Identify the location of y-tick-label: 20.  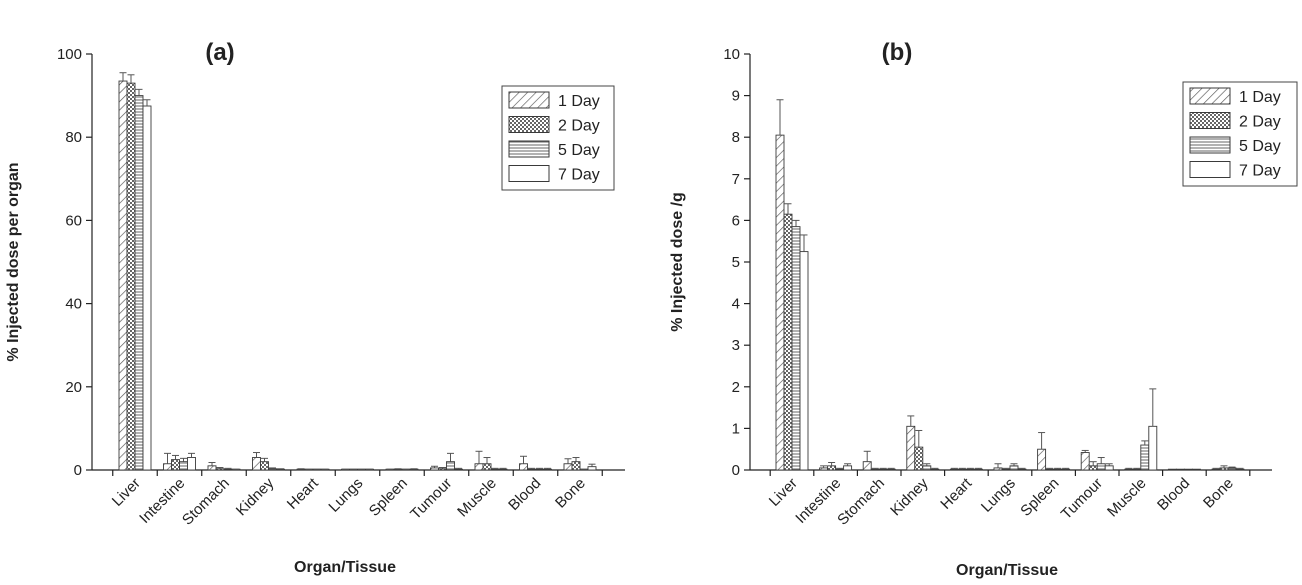
(73, 387).